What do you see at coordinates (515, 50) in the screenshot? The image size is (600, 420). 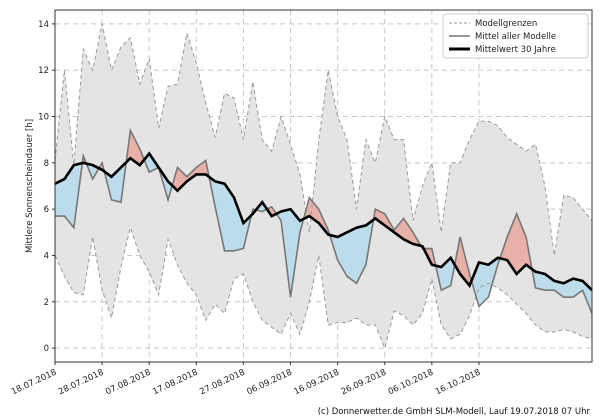 I see `legend-label-longterm: Mittelwert 30 Jahre` at bounding box center [515, 50].